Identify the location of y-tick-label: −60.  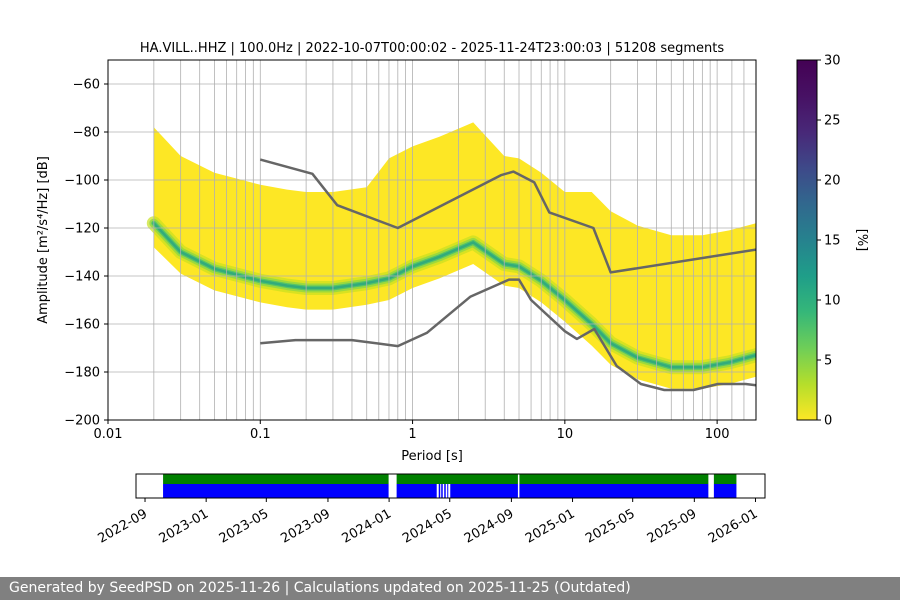
(86, 85).